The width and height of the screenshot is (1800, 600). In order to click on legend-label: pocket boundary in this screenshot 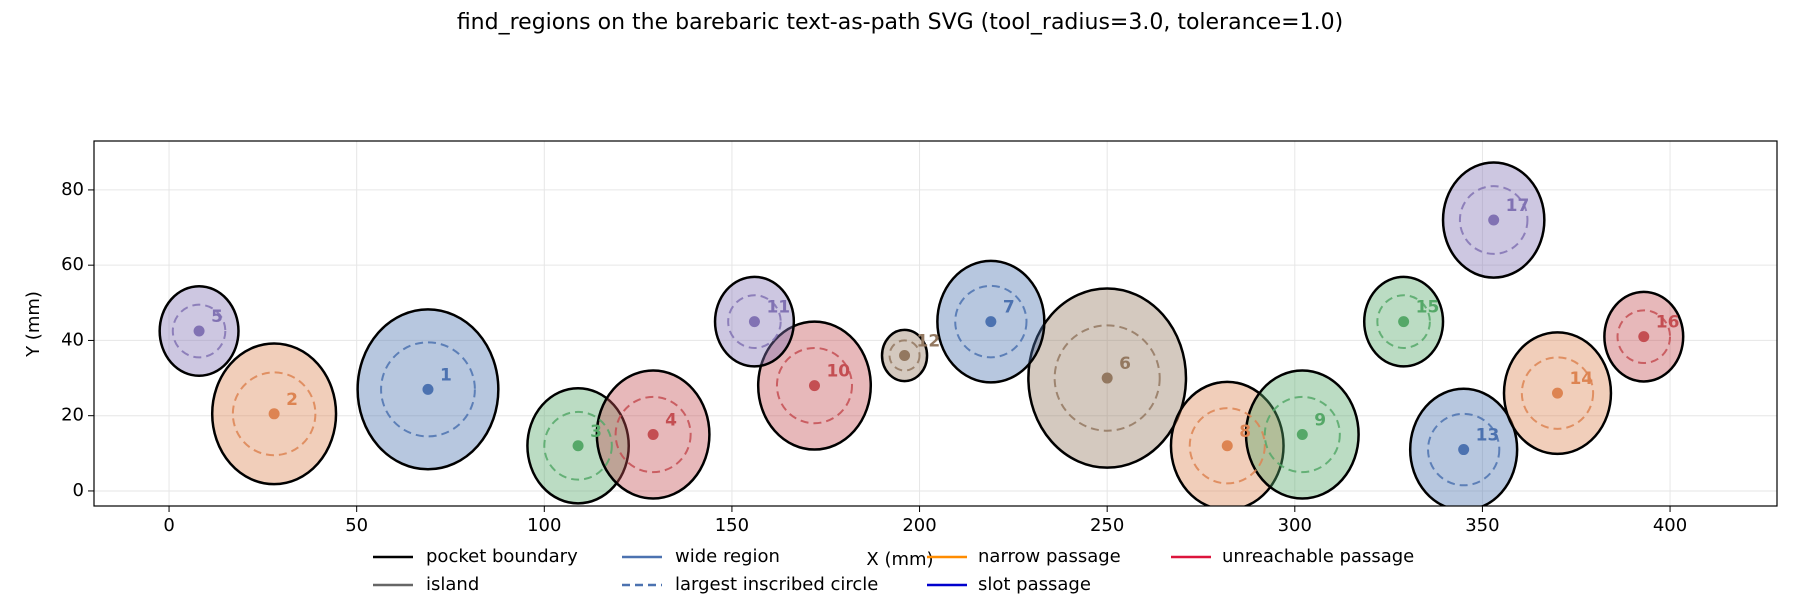, I will do `click(502, 556)`.